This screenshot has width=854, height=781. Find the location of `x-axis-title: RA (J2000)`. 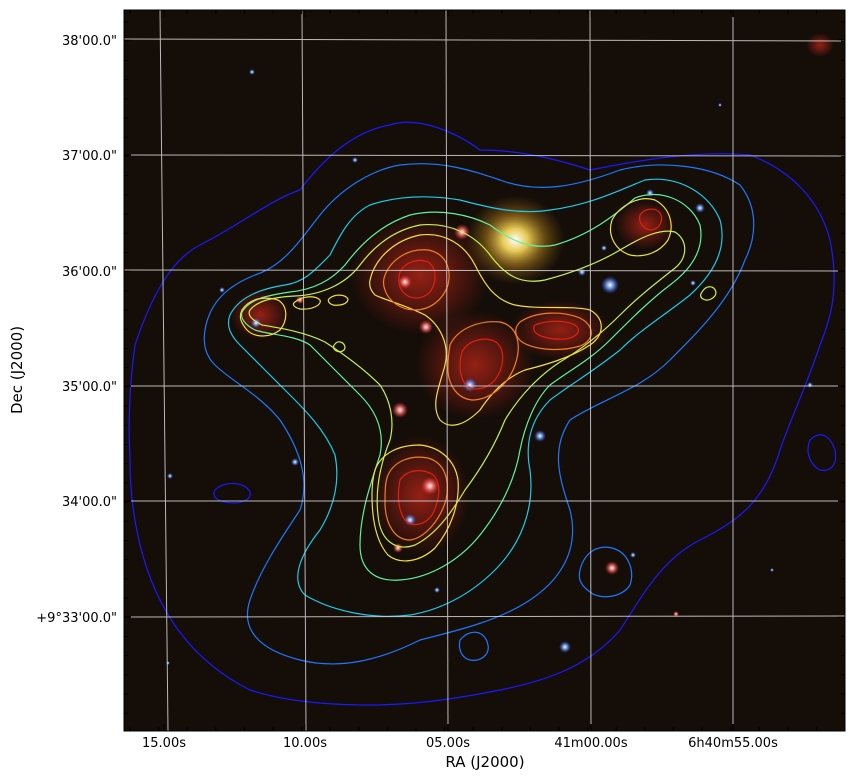

x-axis-title: RA (J2000) is located at coordinates (484, 762).